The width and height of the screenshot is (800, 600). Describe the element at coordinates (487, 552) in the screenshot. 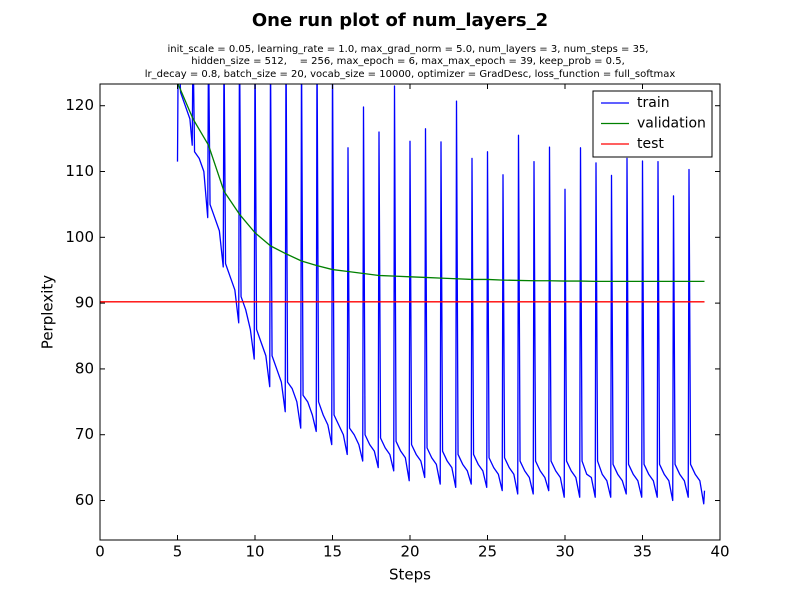

I see `x-tick-label: 25` at that location.